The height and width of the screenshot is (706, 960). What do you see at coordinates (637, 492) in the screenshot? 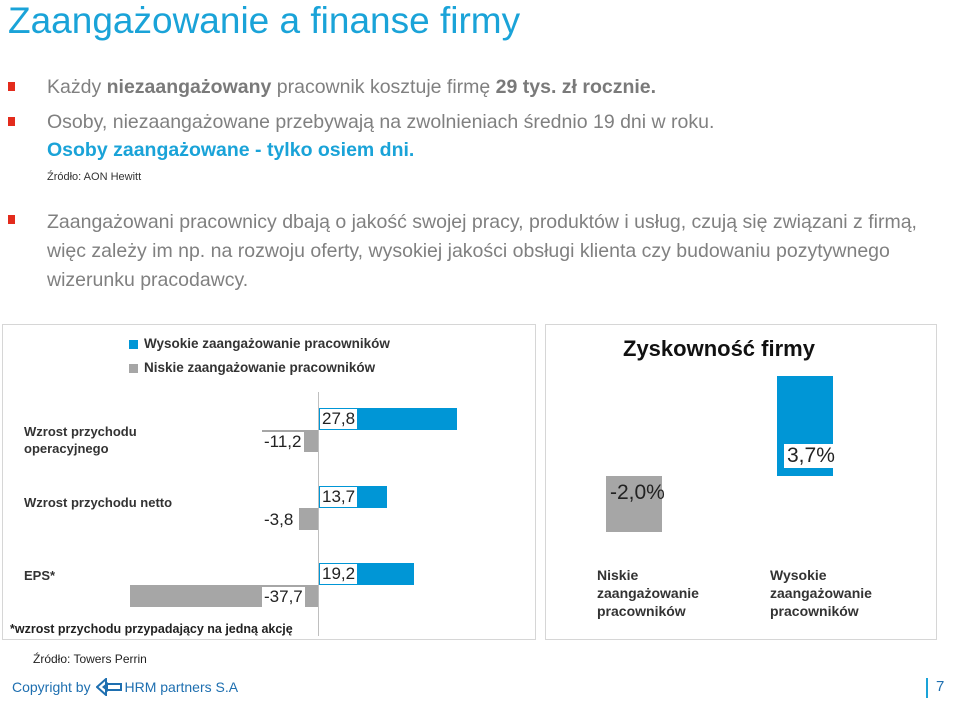
I see `bar-low-label: -2,0%` at bounding box center [637, 492].